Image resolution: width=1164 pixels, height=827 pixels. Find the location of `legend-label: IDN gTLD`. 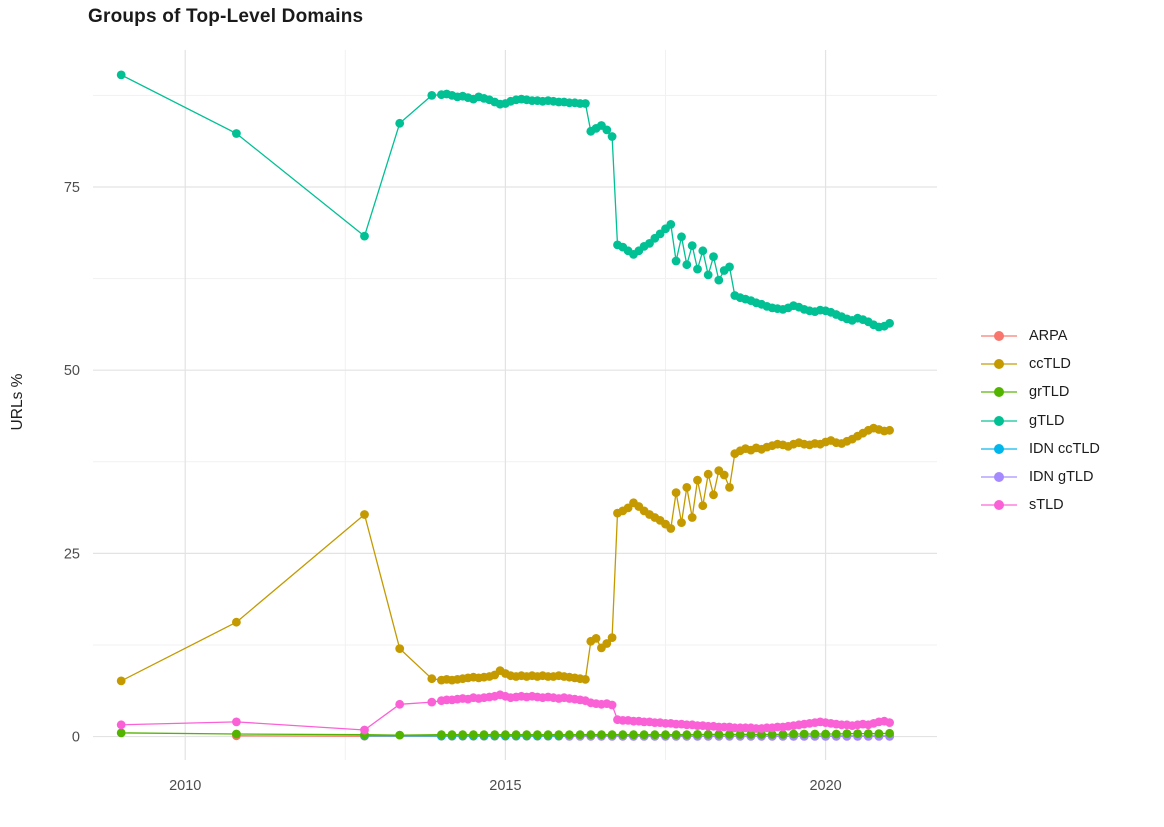

legend-label: IDN gTLD is located at coordinates (1061, 477).